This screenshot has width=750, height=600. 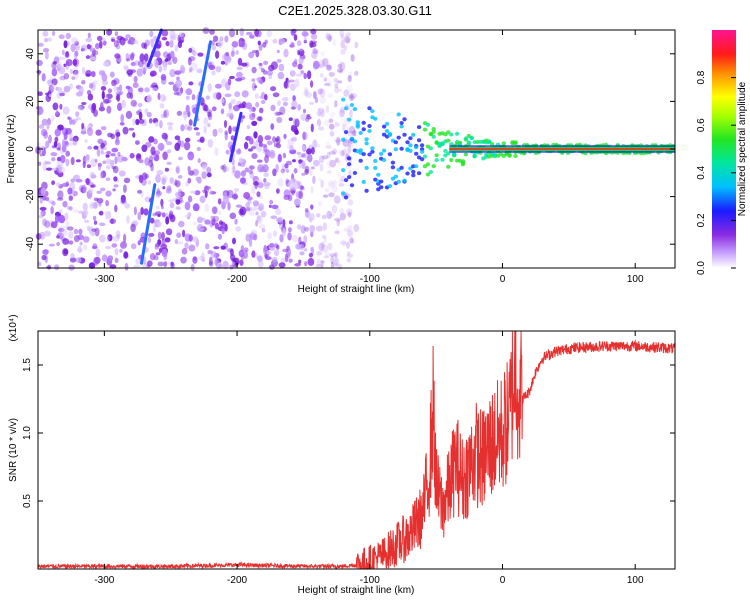 What do you see at coordinates (370, 279) in the screenshot?
I see `x-tick-label: -100` at bounding box center [370, 279].